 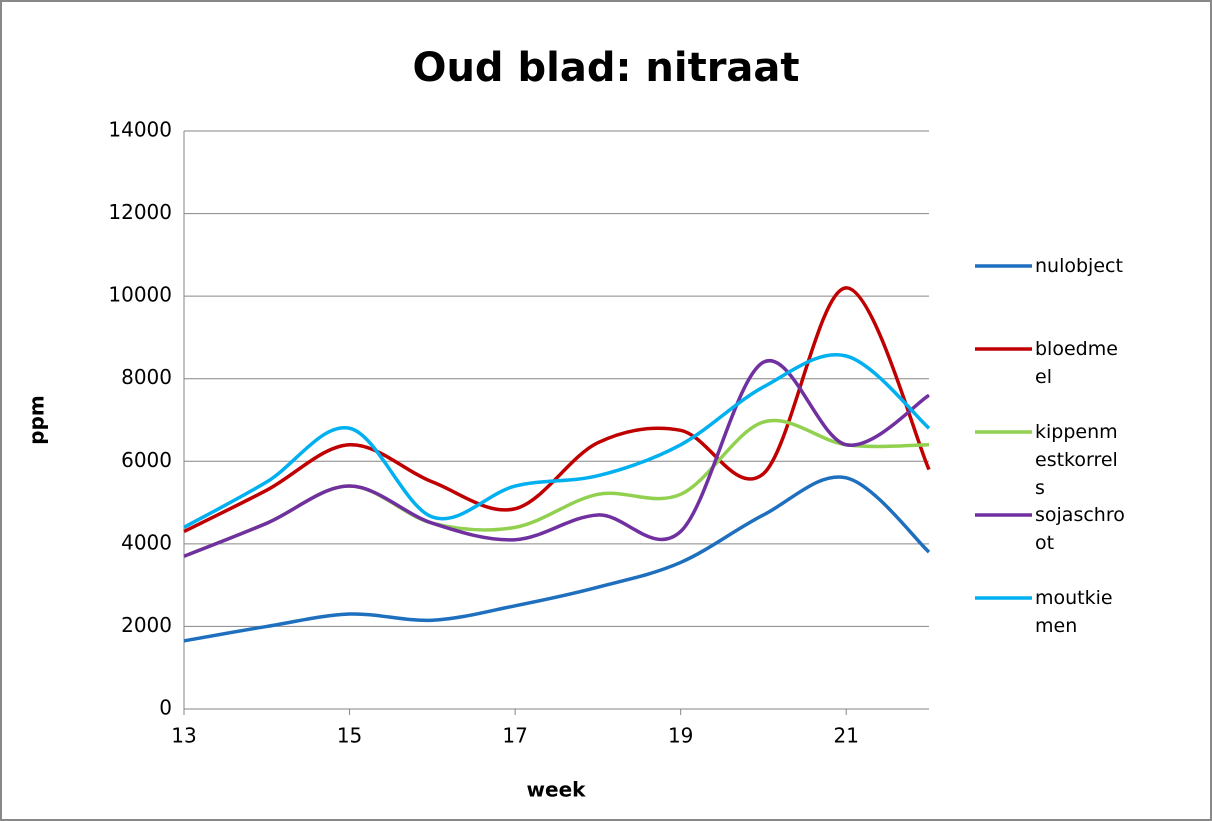 What do you see at coordinates (1076, 363) in the screenshot?
I see `legend-label: bloedmeel` at bounding box center [1076, 363].